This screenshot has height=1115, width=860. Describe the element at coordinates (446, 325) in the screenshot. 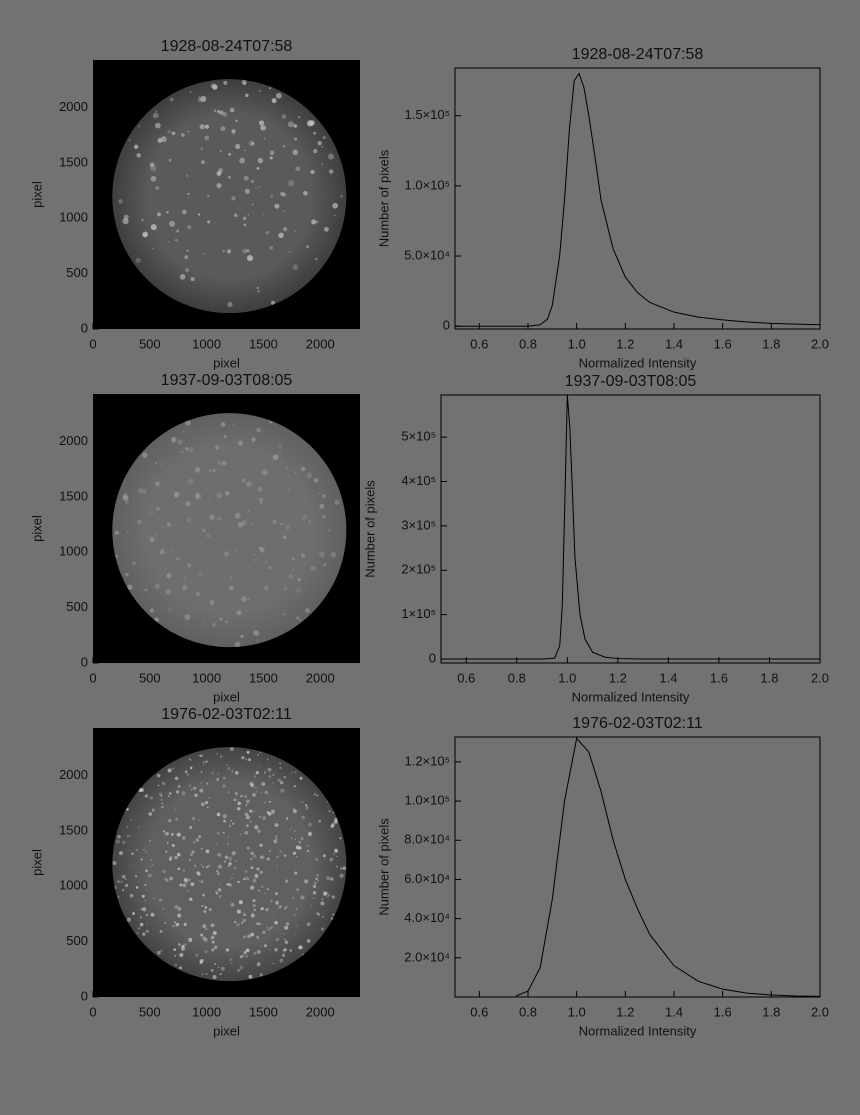

I see `y-tick-label: 0` at that location.